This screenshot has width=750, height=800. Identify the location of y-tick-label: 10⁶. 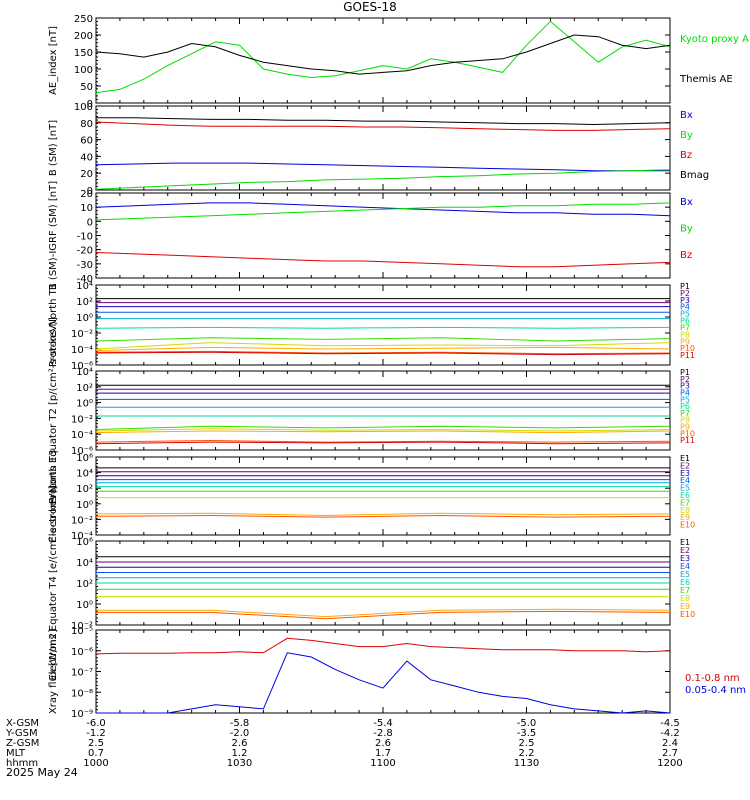
(84, 458).